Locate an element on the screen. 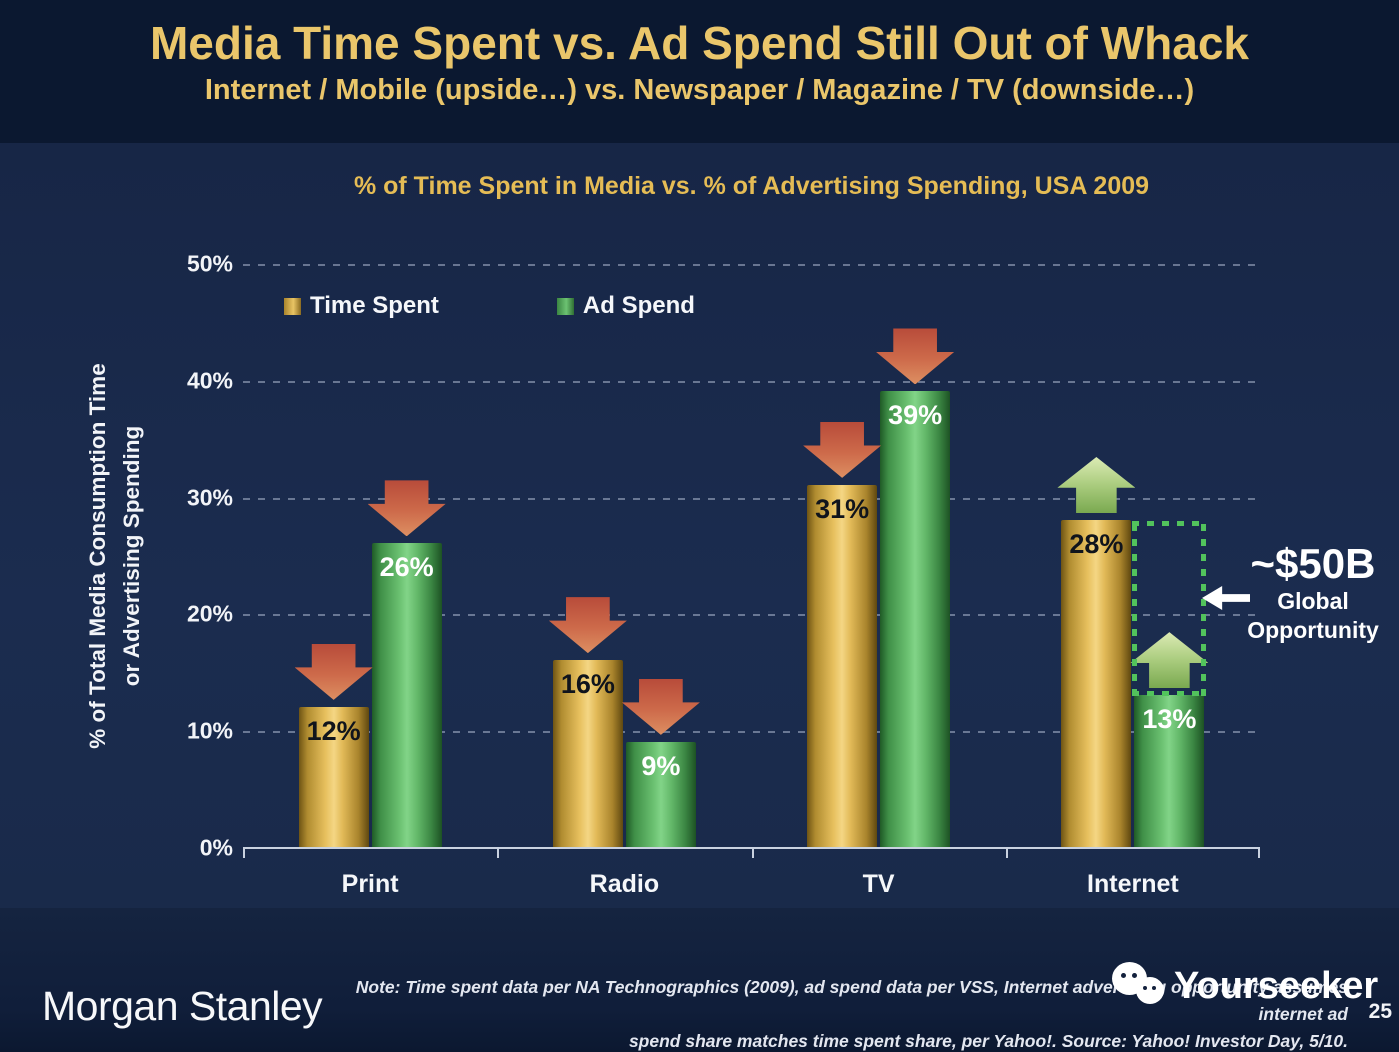 This screenshot has height=1052, width=1399. bar-ad-spend-radio: 9% is located at coordinates (660, 794).